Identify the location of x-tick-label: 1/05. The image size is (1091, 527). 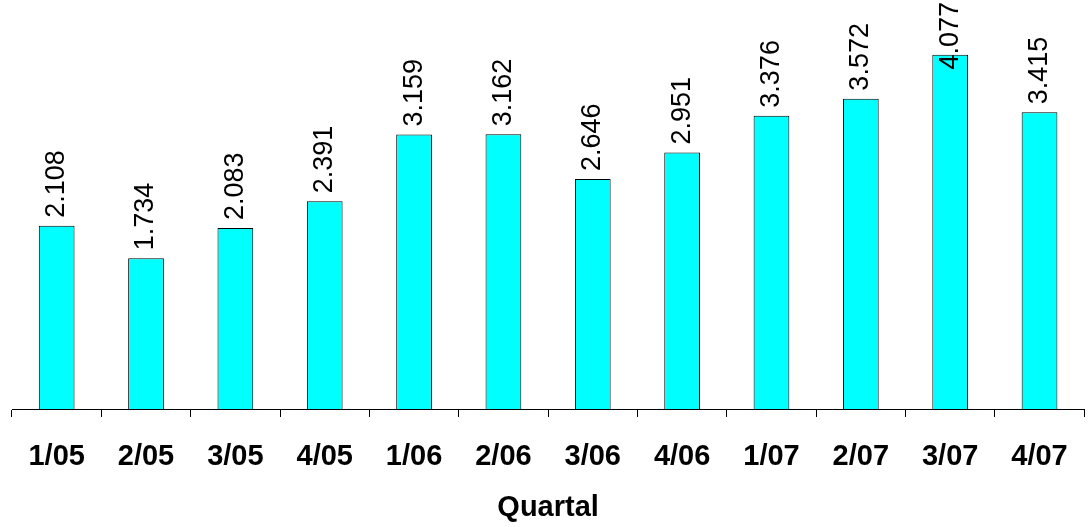
(56, 455).